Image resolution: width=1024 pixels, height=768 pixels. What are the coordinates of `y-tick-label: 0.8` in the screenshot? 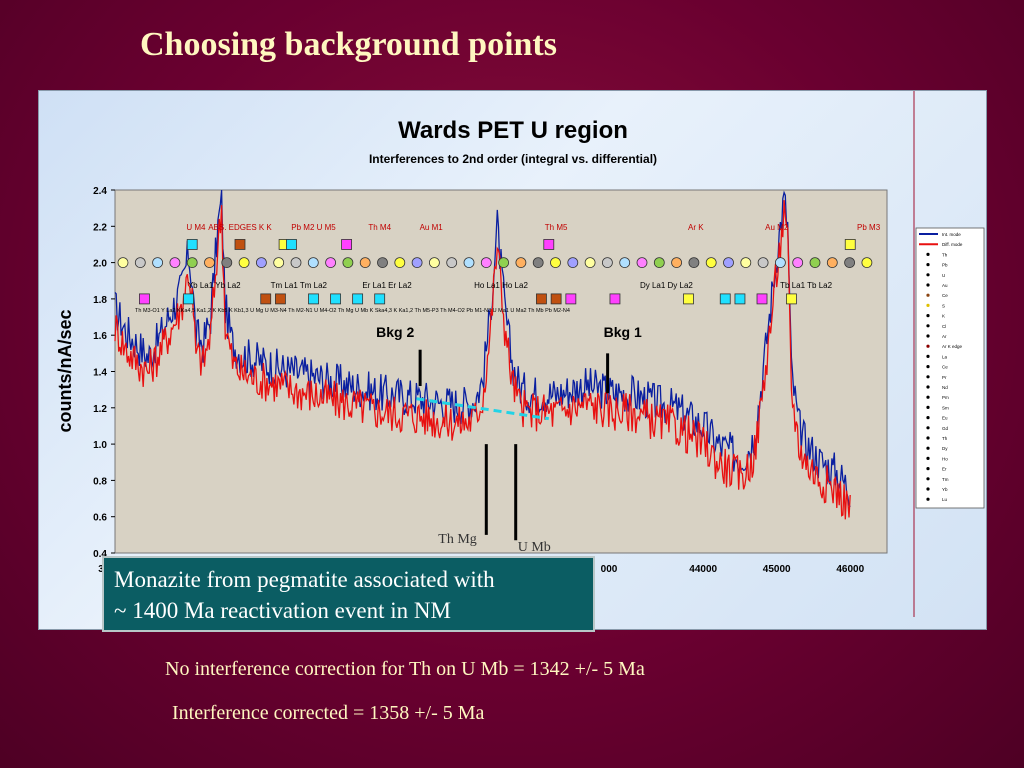 It's located at (100, 481).